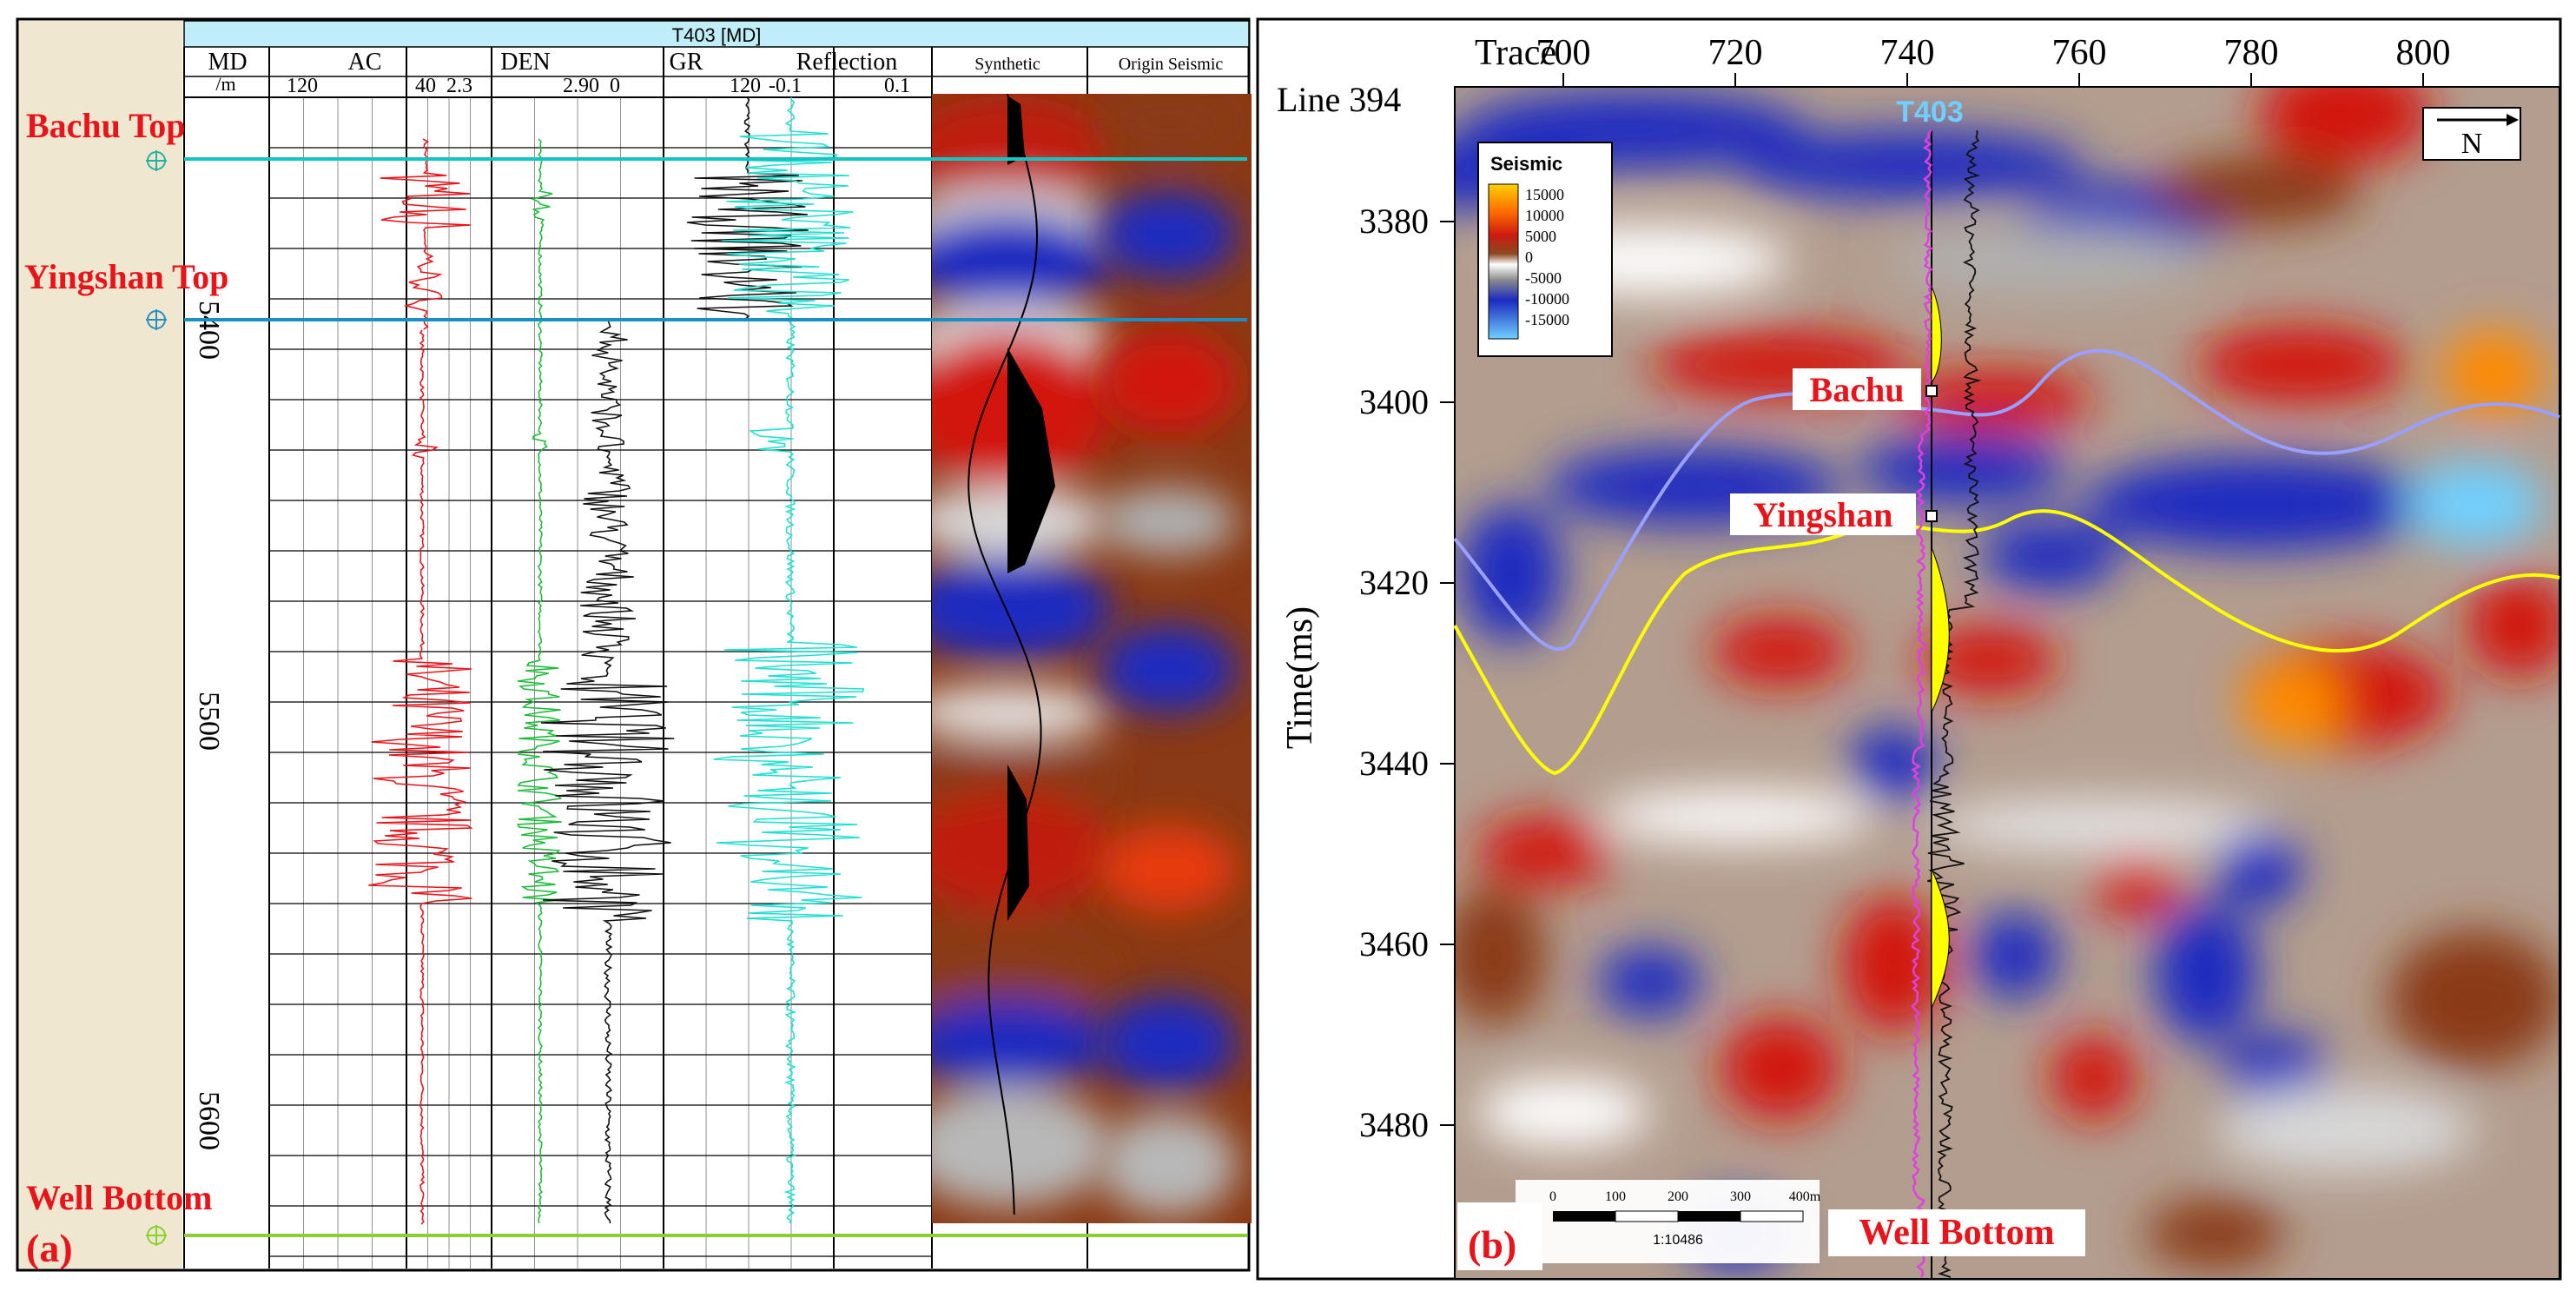  What do you see at coordinates (1994, 60) in the screenshot?
I see `trace-ticks: 700 720 740 760 780 800` at bounding box center [1994, 60].